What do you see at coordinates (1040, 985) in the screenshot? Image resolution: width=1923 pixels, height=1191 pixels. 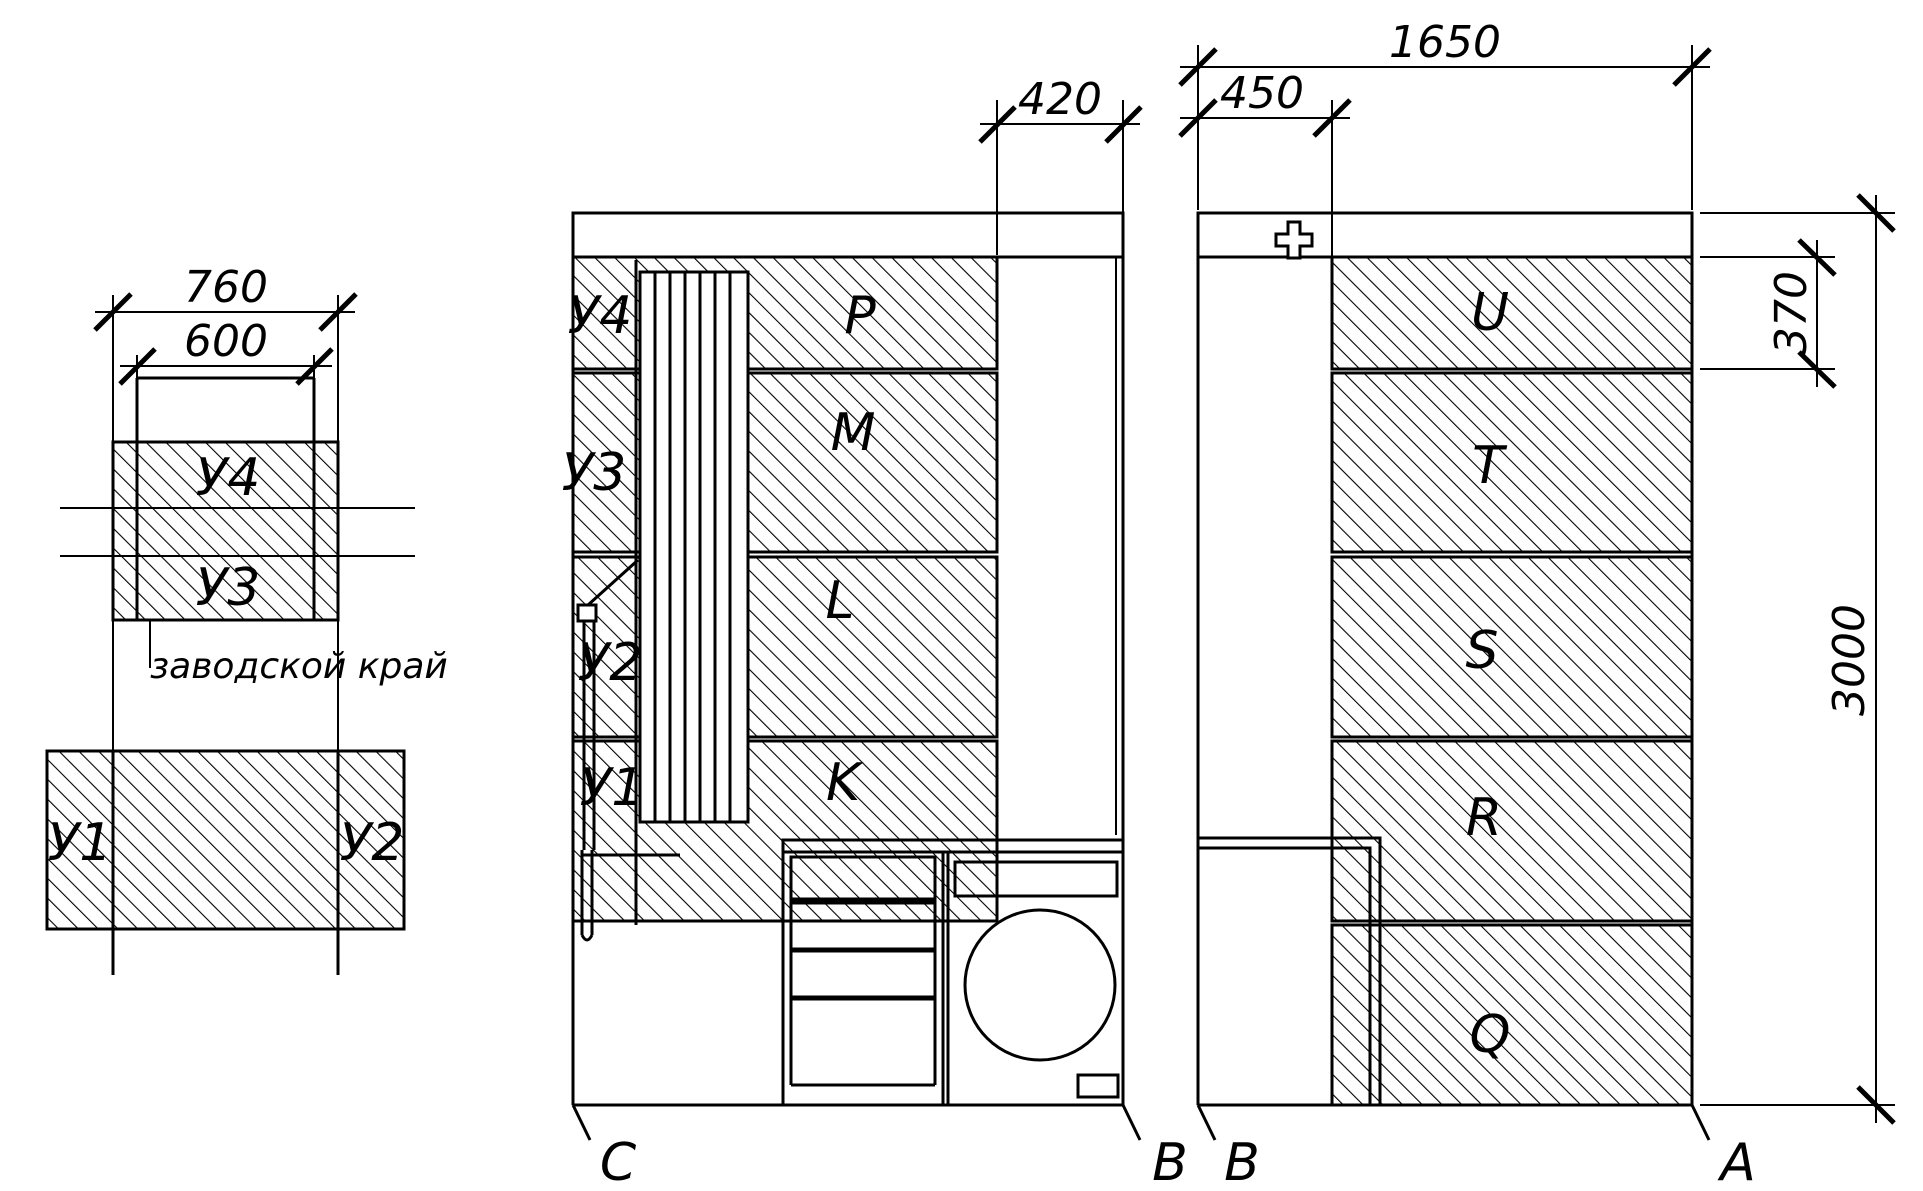 I see `washer-door-icon` at bounding box center [1040, 985].